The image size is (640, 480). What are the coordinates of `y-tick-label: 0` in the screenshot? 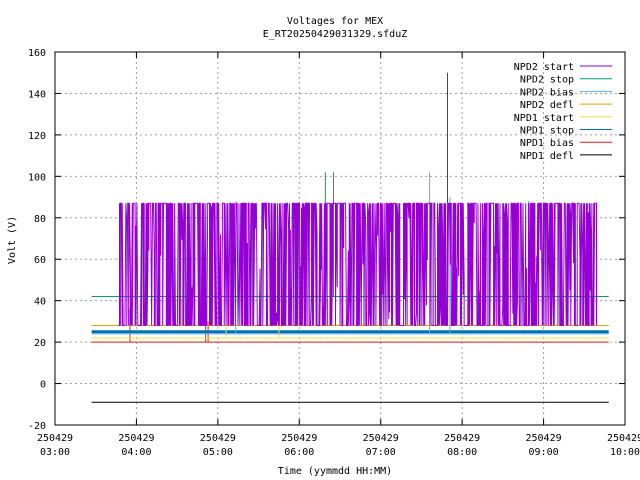 It's located at (43, 385).